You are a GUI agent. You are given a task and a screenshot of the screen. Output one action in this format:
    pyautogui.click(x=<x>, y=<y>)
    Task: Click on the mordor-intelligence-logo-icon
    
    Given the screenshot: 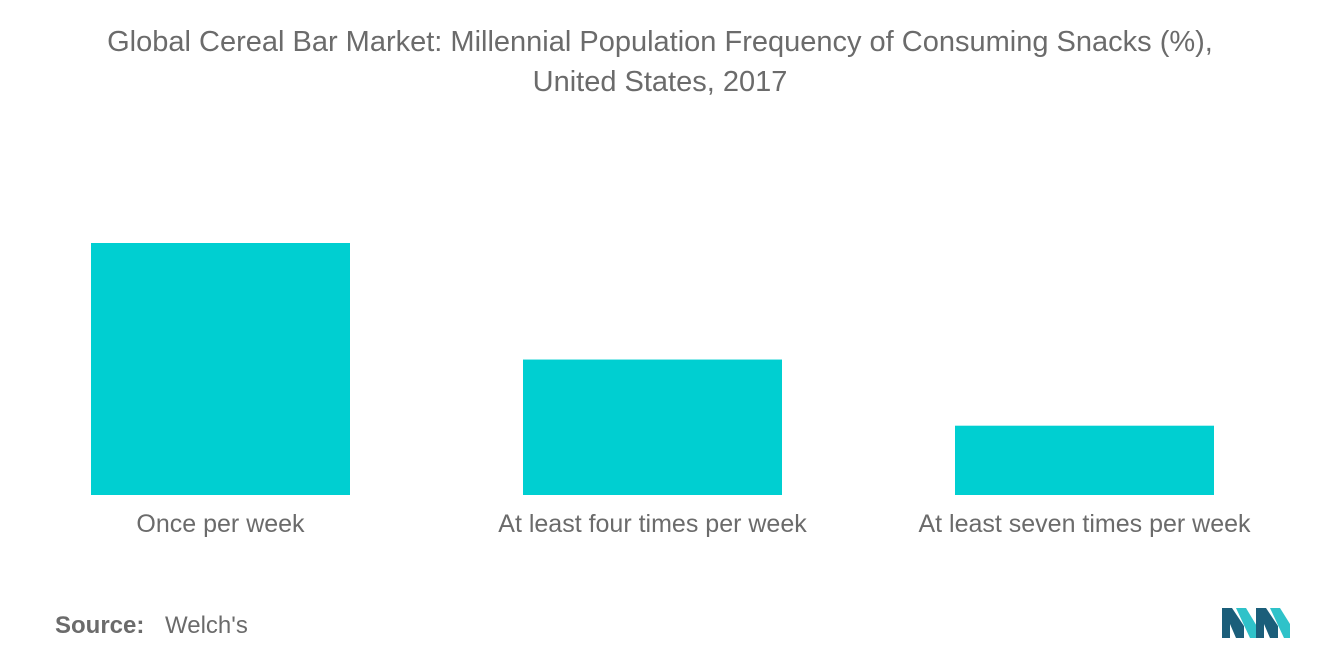 What is the action you would take?
    pyautogui.click(x=1256, y=623)
    